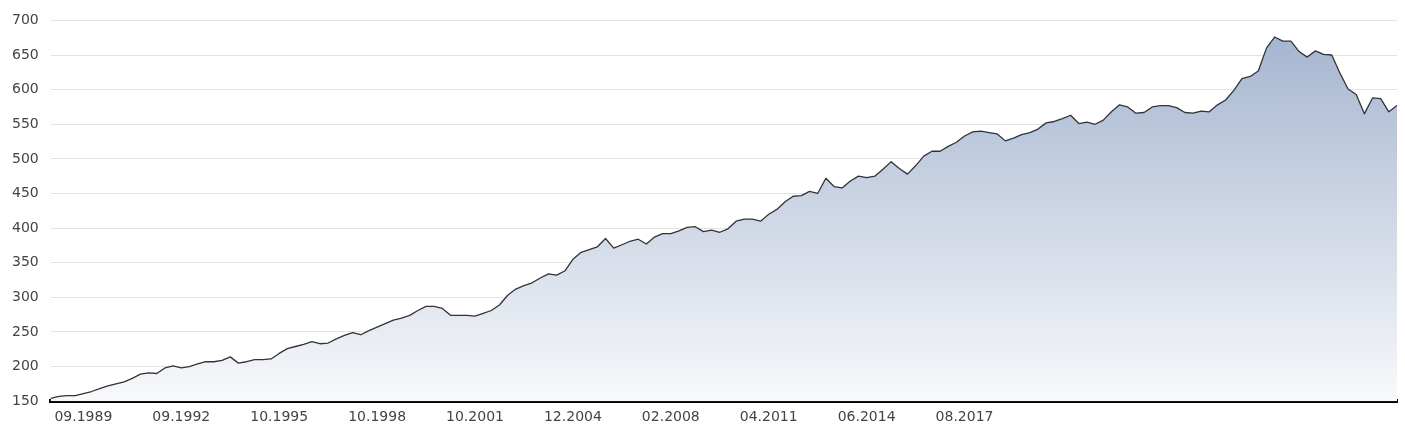  Describe the element at coordinates (25, 19) in the screenshot. I see `y-tick-label: 700` at that location.